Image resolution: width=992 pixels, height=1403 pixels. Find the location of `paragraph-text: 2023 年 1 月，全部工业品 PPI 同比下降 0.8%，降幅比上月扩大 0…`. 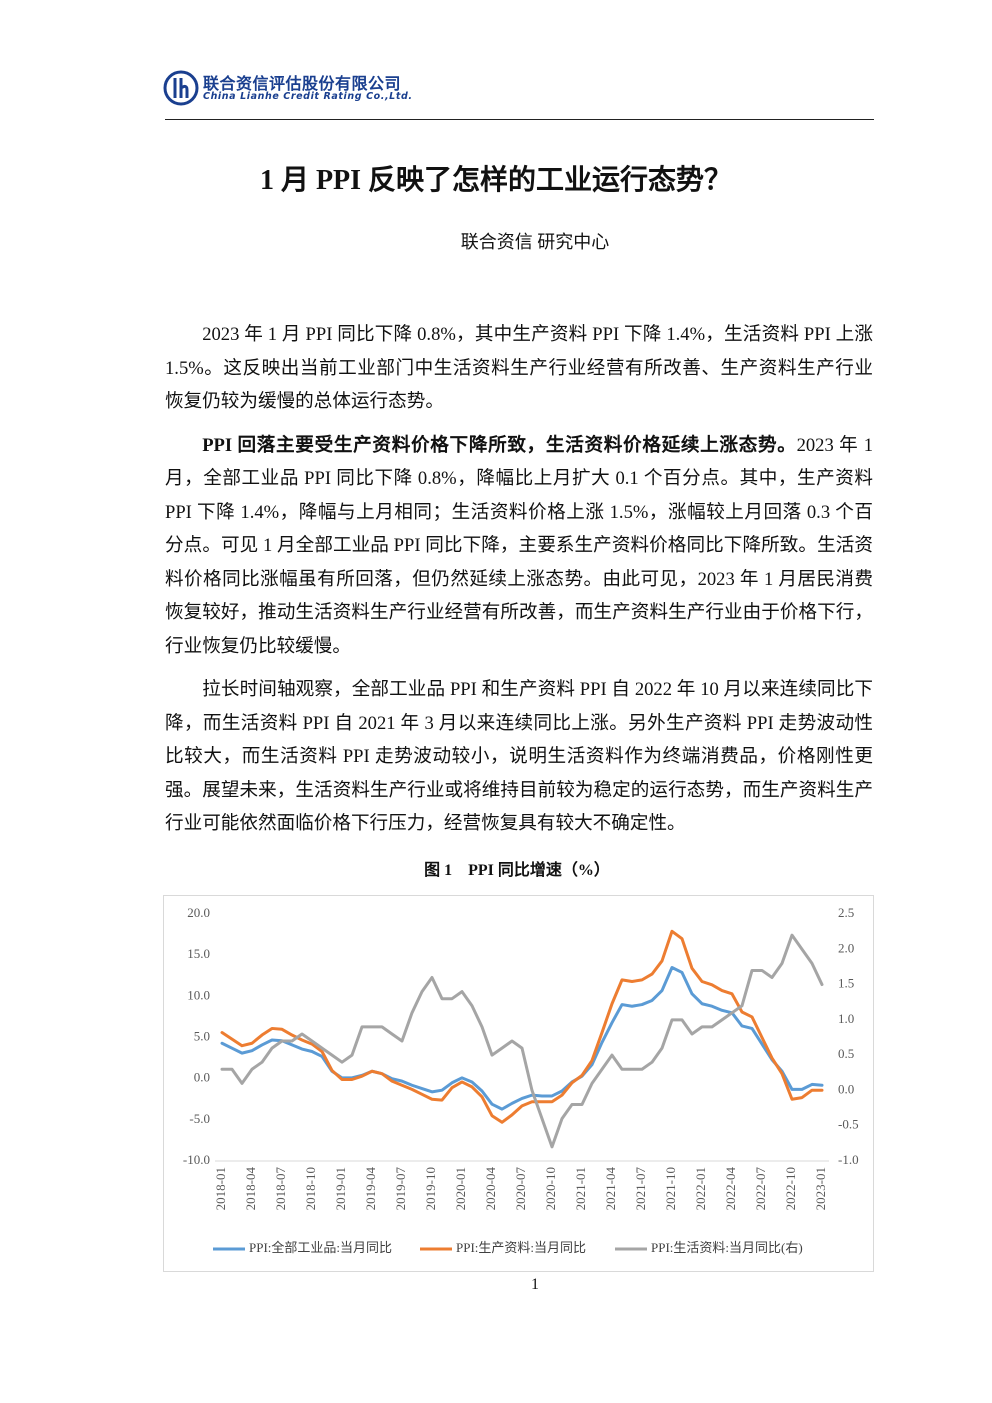

paragraph-text: 2023 年 1 月，全部工业品 PPI 同比下降 0.8%，降幅比上月扩大 0… is located at coordinates (519, 545).